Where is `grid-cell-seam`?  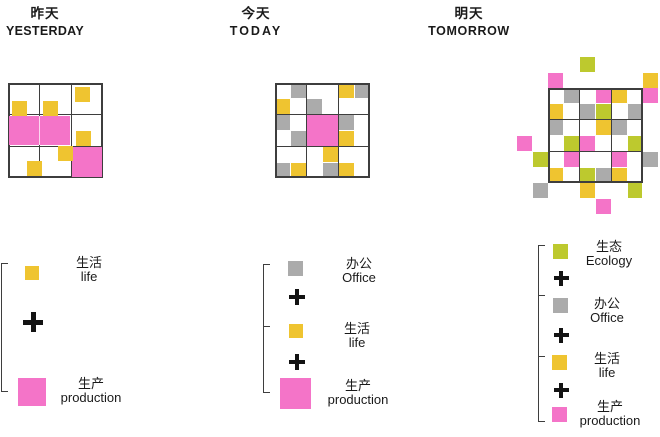
grid-cell-seam is located at coordinates (39, 130).